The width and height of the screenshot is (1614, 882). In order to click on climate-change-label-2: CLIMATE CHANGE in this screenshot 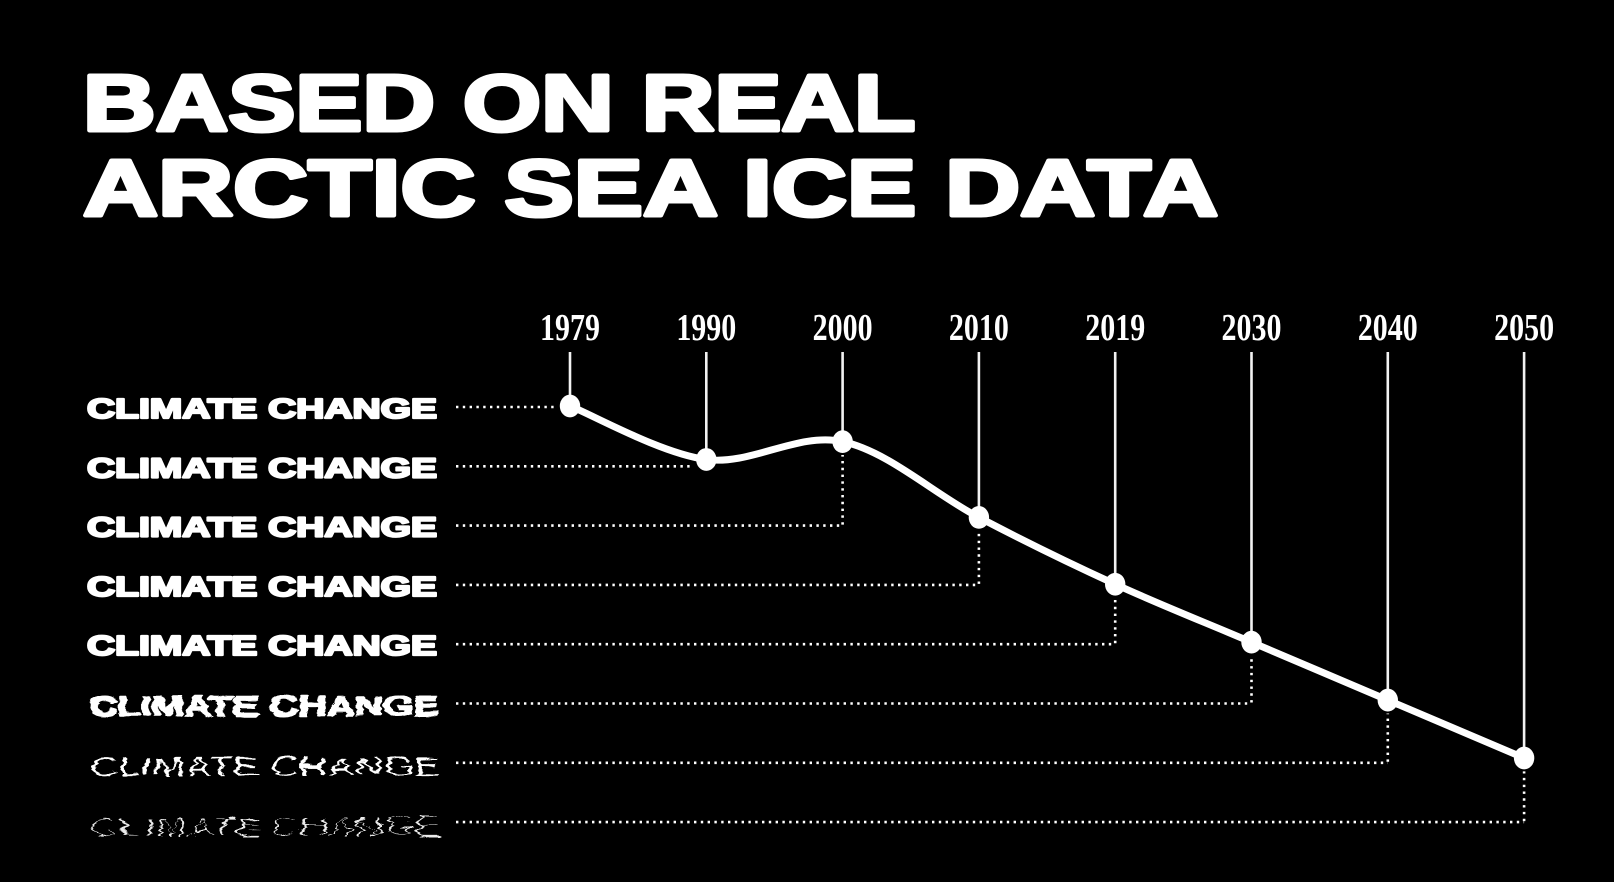, I will do `click(262, 468)`.